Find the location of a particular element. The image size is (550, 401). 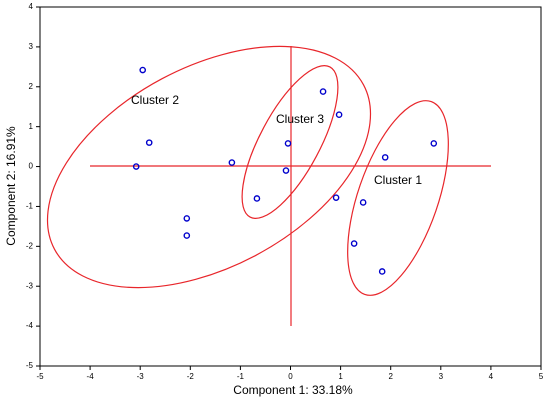

y-tick-label: -5 is located at coordinates (30, 365).